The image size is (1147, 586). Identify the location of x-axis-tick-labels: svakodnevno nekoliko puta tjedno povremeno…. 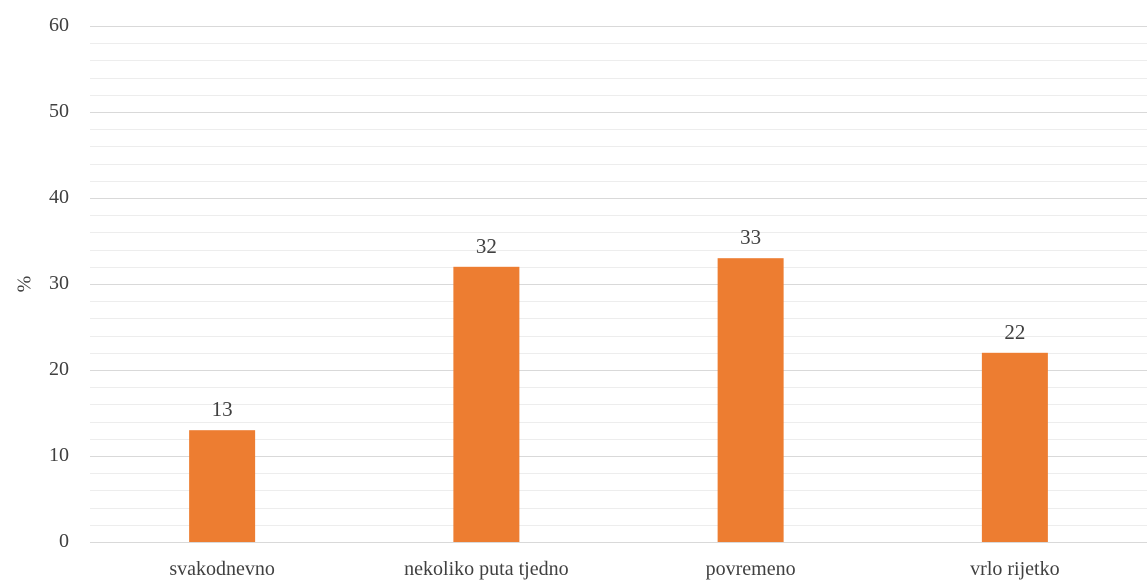
(614, 569).